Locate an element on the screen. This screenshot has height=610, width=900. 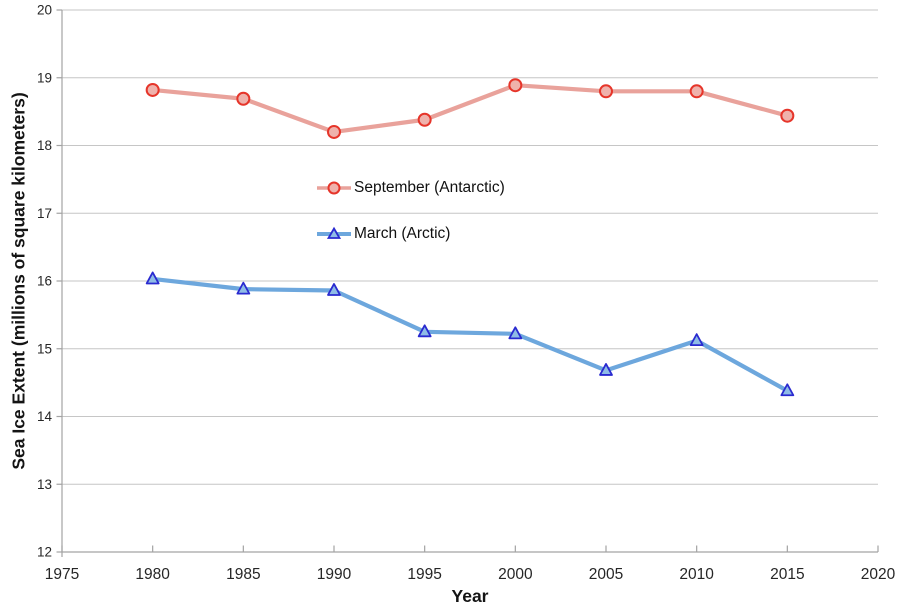
legend-item-march-arctic: March (Arctic) is located at coordinates (410, 234).